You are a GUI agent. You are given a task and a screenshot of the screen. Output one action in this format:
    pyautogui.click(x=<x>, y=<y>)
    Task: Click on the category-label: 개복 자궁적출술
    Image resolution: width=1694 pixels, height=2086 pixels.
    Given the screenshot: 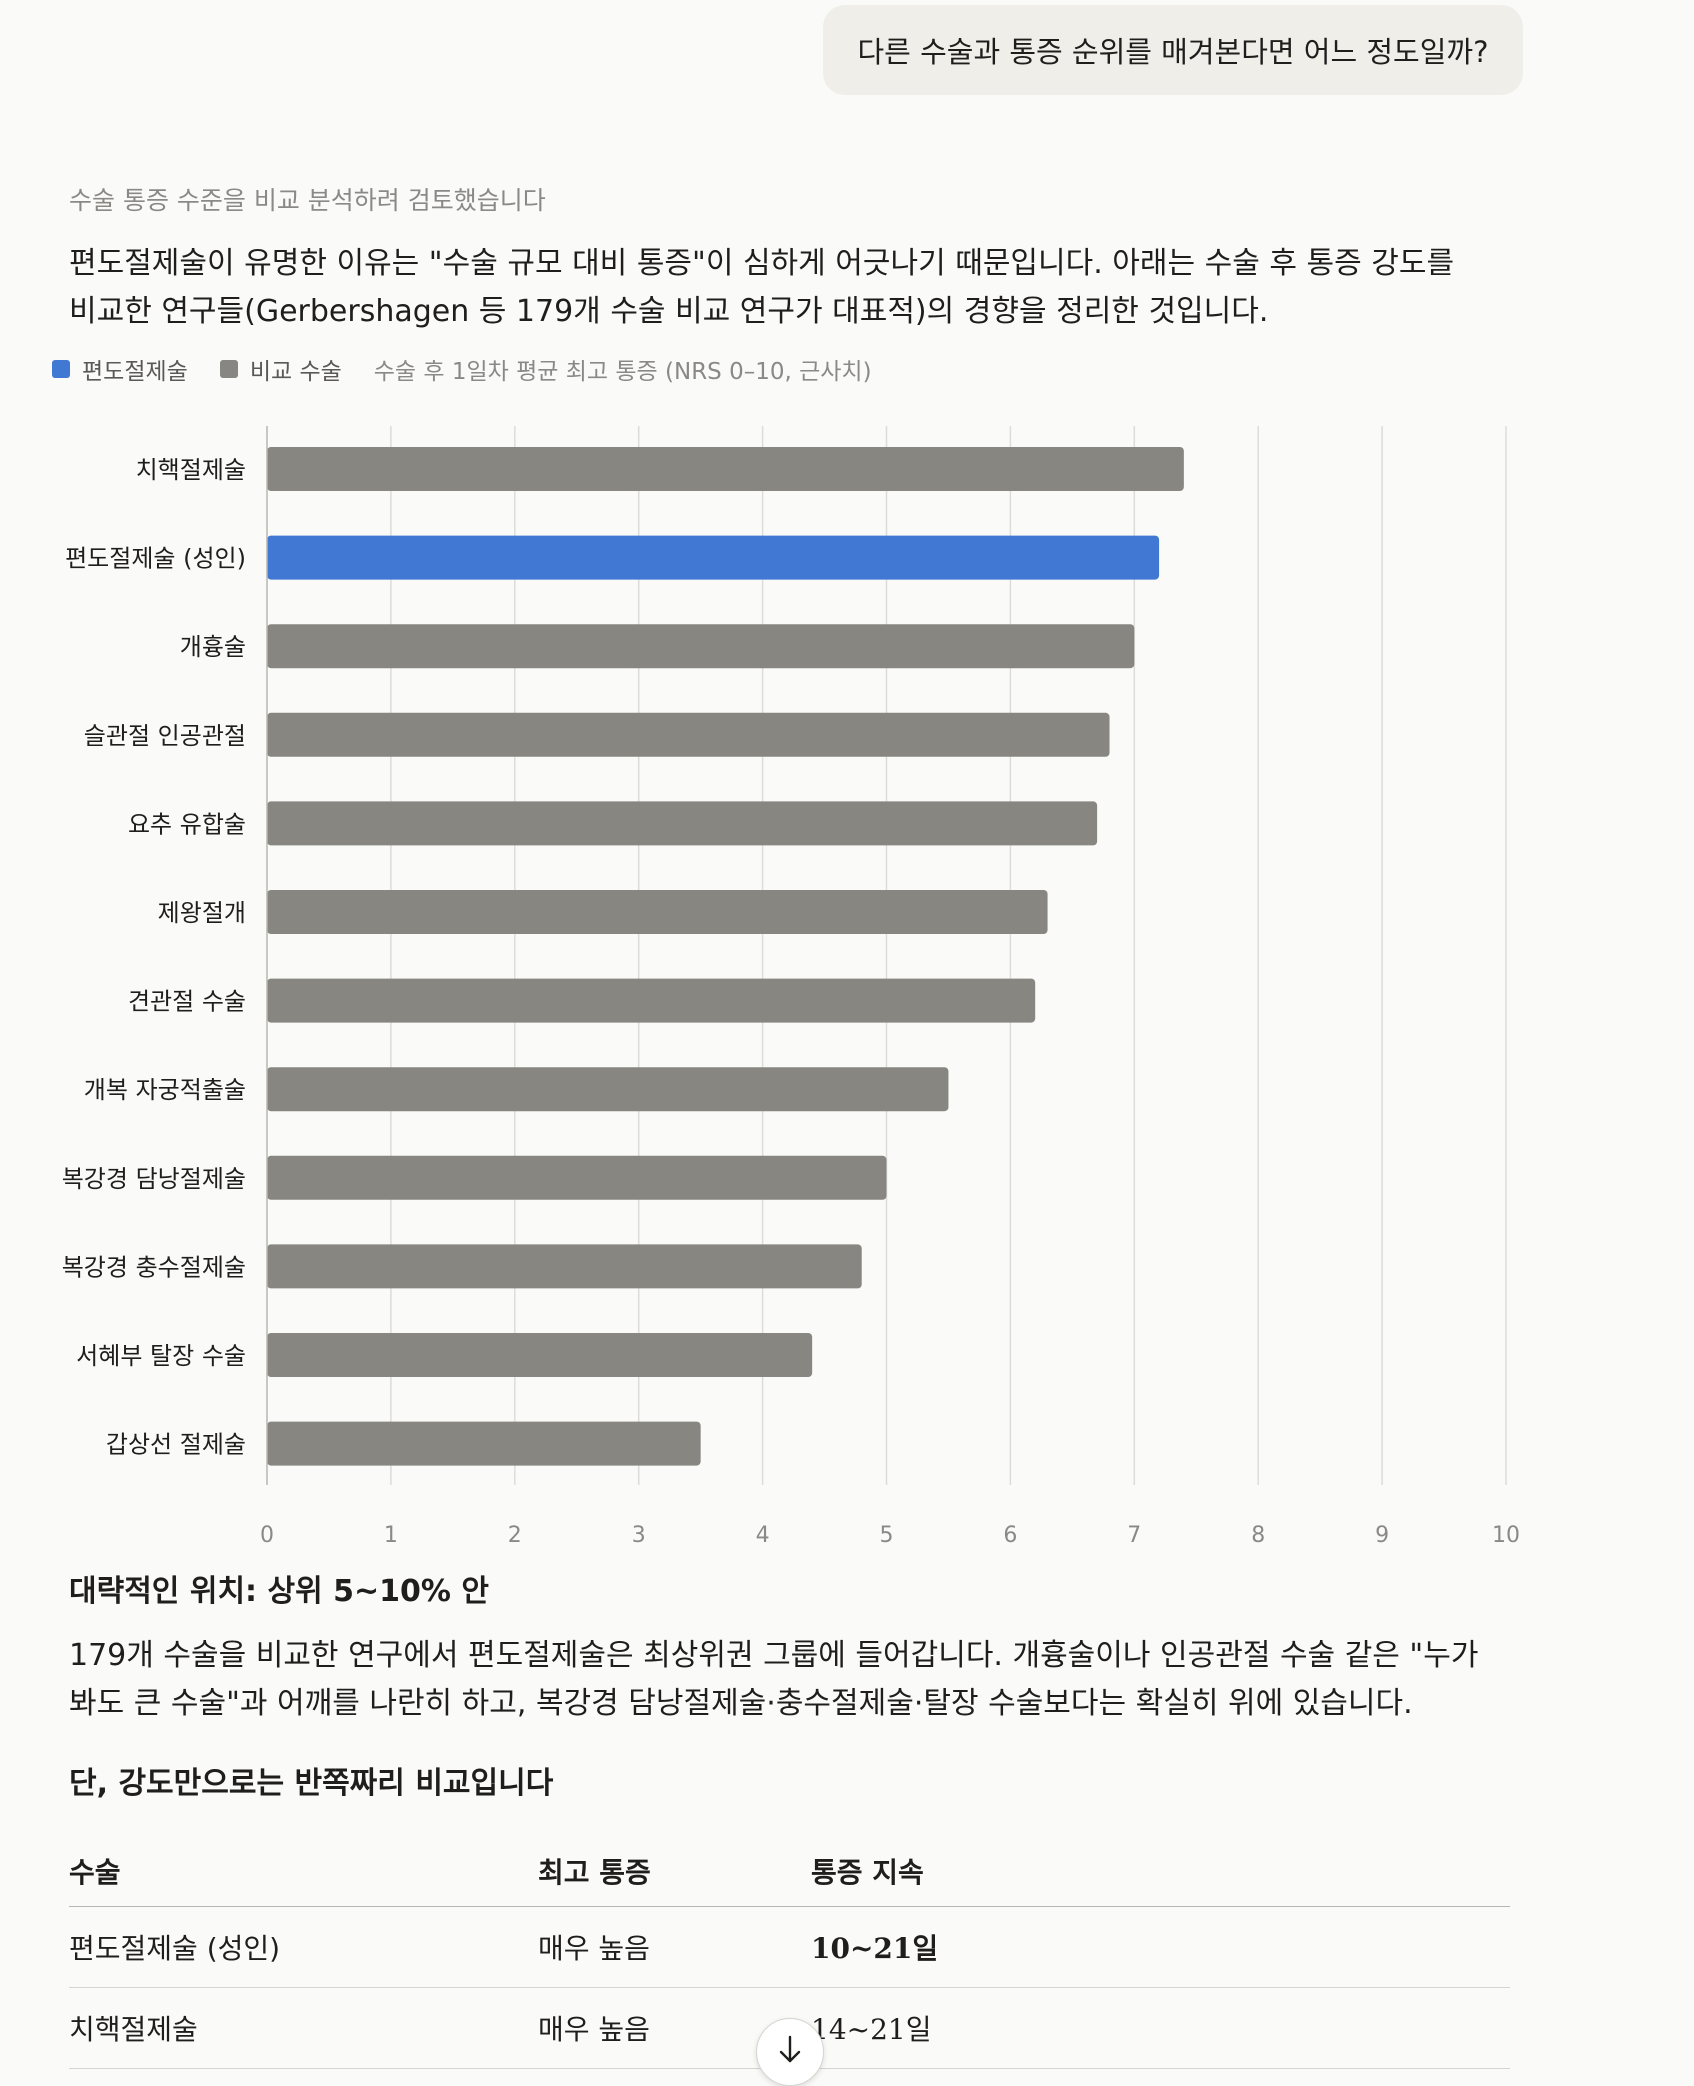 What is the action you would take?
    pyautogui.click(x=165, y=1090)
    